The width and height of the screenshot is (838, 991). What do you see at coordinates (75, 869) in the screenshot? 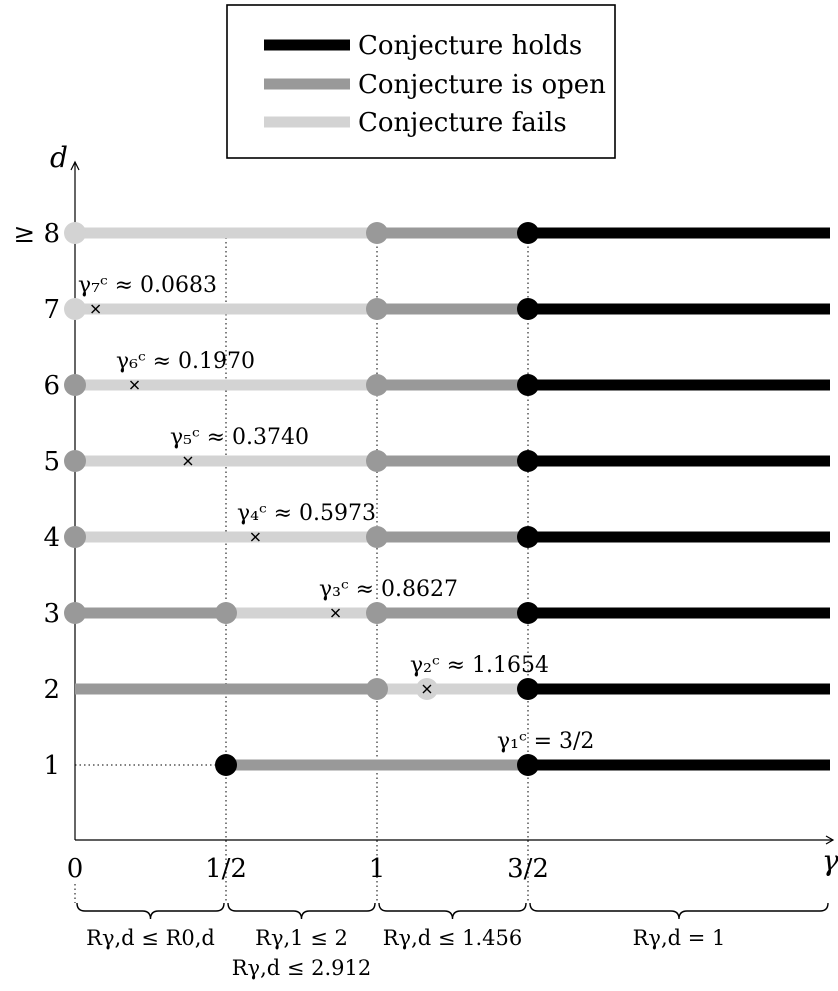
I see `x-tick-label: 0` at bounding box center [75, 869].